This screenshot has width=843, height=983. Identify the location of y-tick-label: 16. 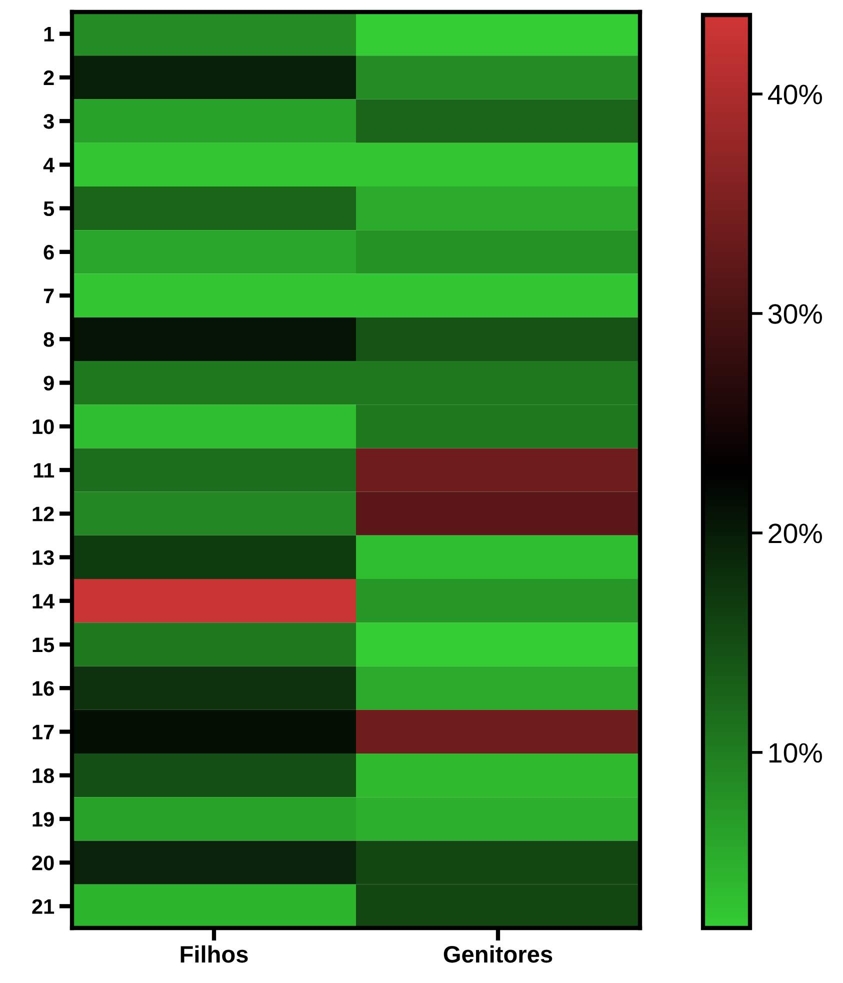
(43, 688).